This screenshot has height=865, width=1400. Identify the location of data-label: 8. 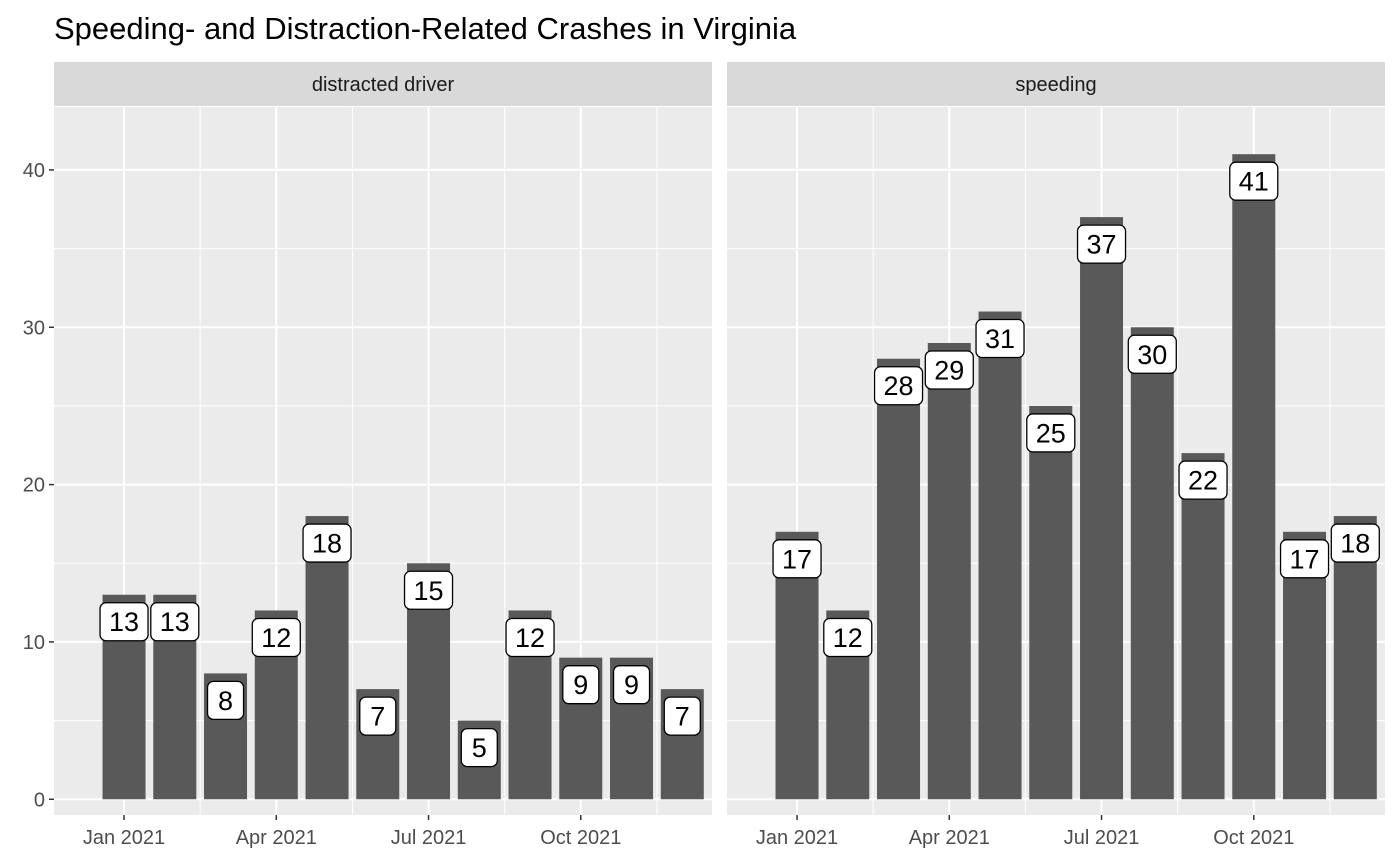
(225, 700).